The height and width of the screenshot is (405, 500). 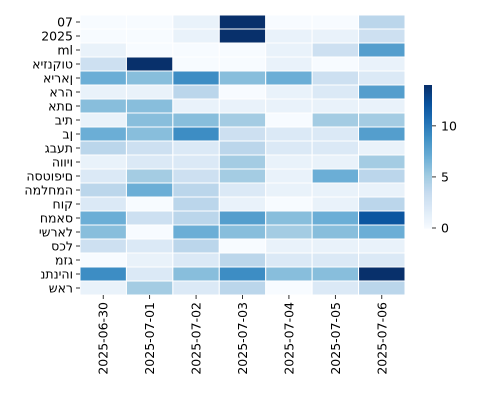 I want to click on y-tick-label: קוח, so click(x=63, y=204).